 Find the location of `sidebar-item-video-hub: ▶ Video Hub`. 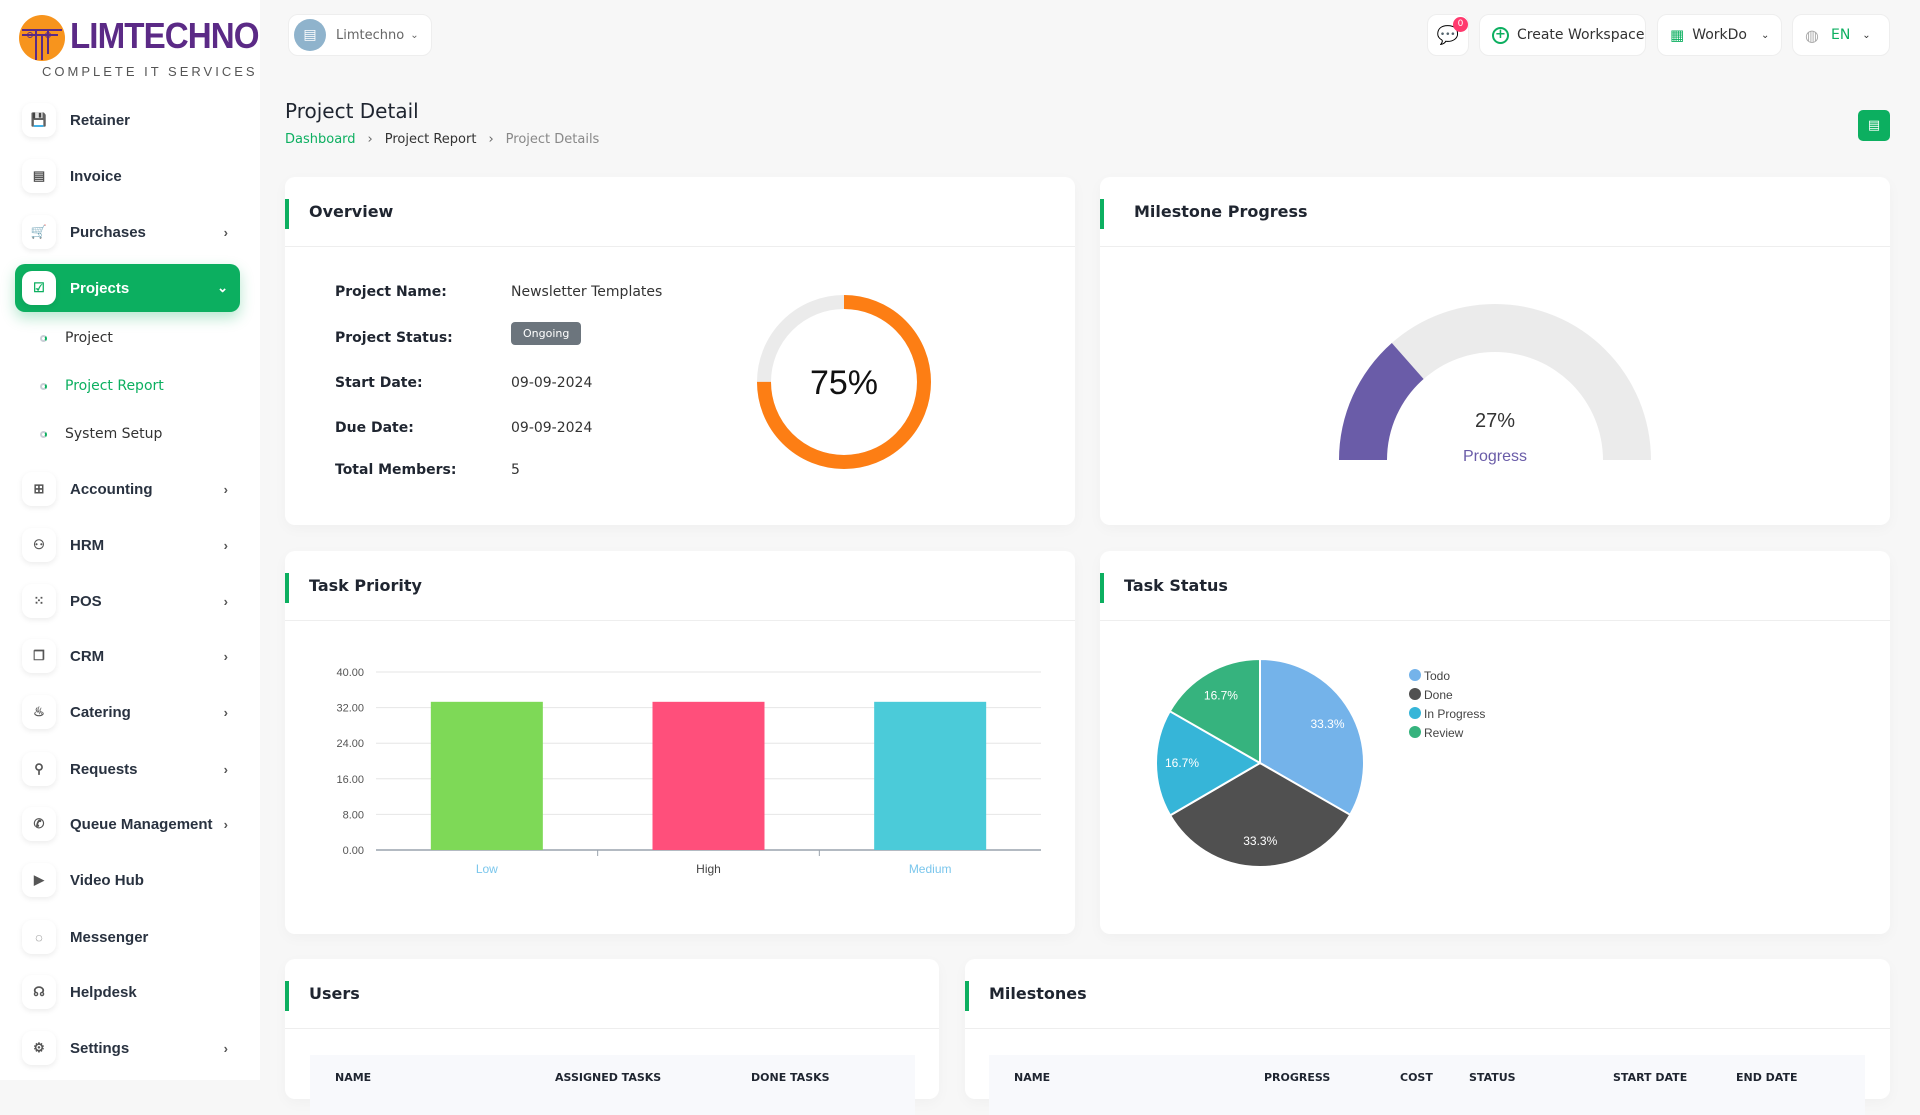

sidebar-item-video-hub: ▶ Video Hub is located at coordinates (127, 880).